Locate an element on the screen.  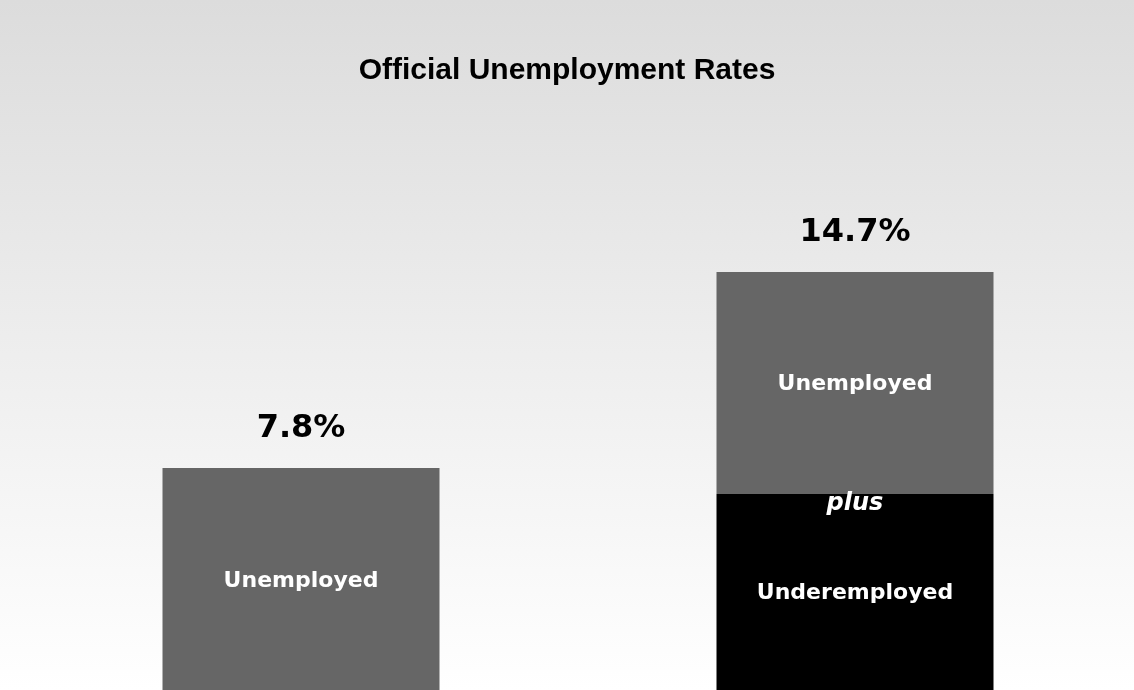
annotation: 14.7% is located at coordinates (855, 230).